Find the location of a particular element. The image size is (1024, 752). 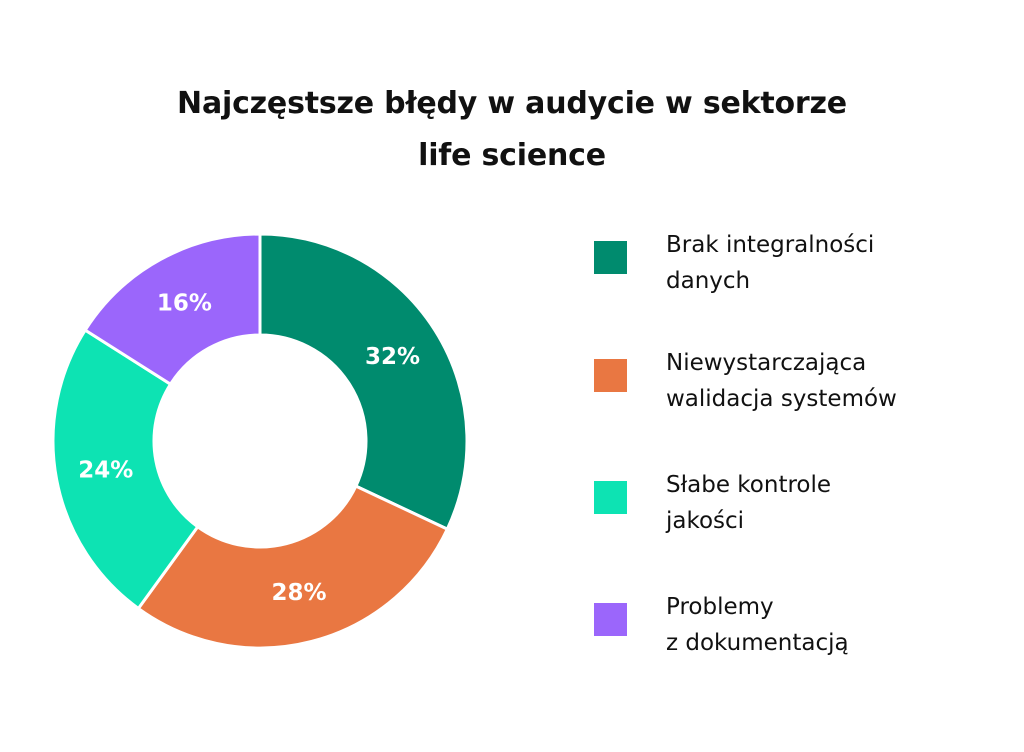

legend-label-system-validation: Niewystarczająca walidacja systemów is located at coordinates (781, 381).